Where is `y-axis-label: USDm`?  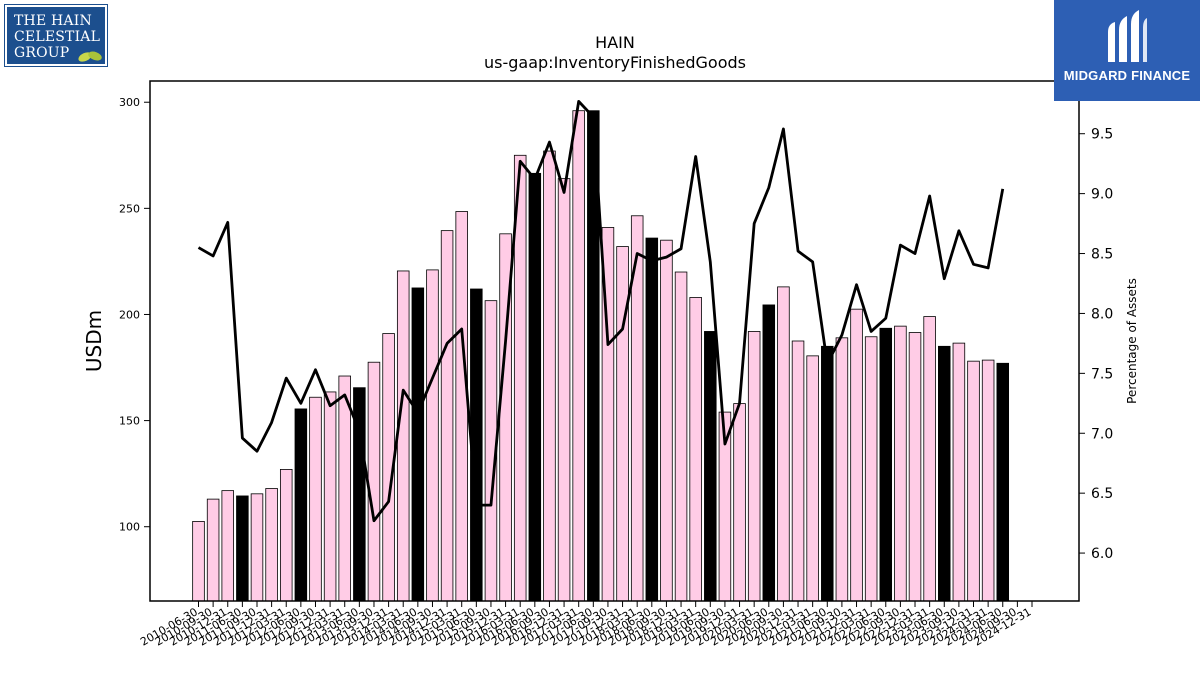 y-axis-label: USDm is located at coordinates (94, 341).